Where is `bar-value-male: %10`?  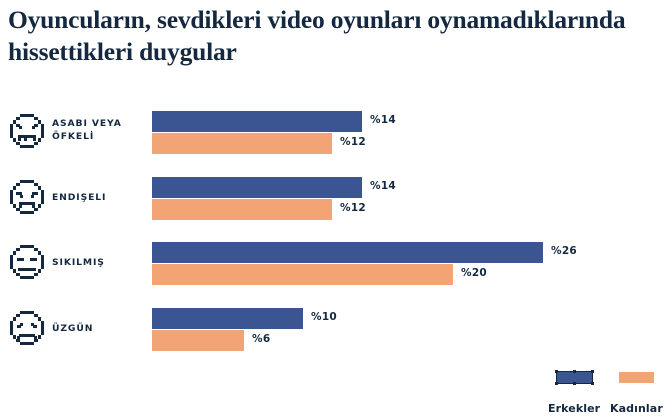
bar-value-male: %10 is located at coordinates (324, 317).